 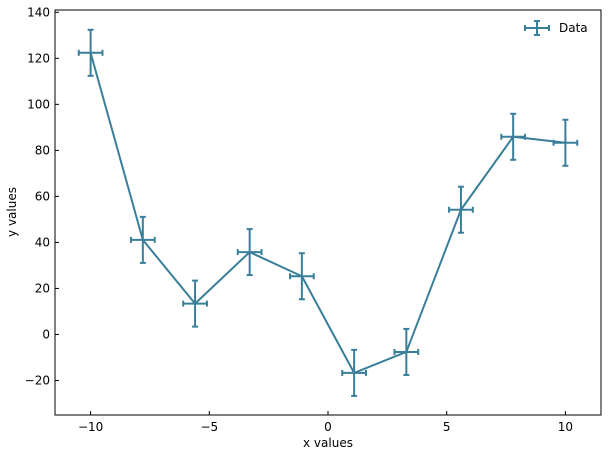 What do you see at coordinates (328, 427) in the screenshot?
I see `x-tick-label: 0` at bounding box center [328, 427].